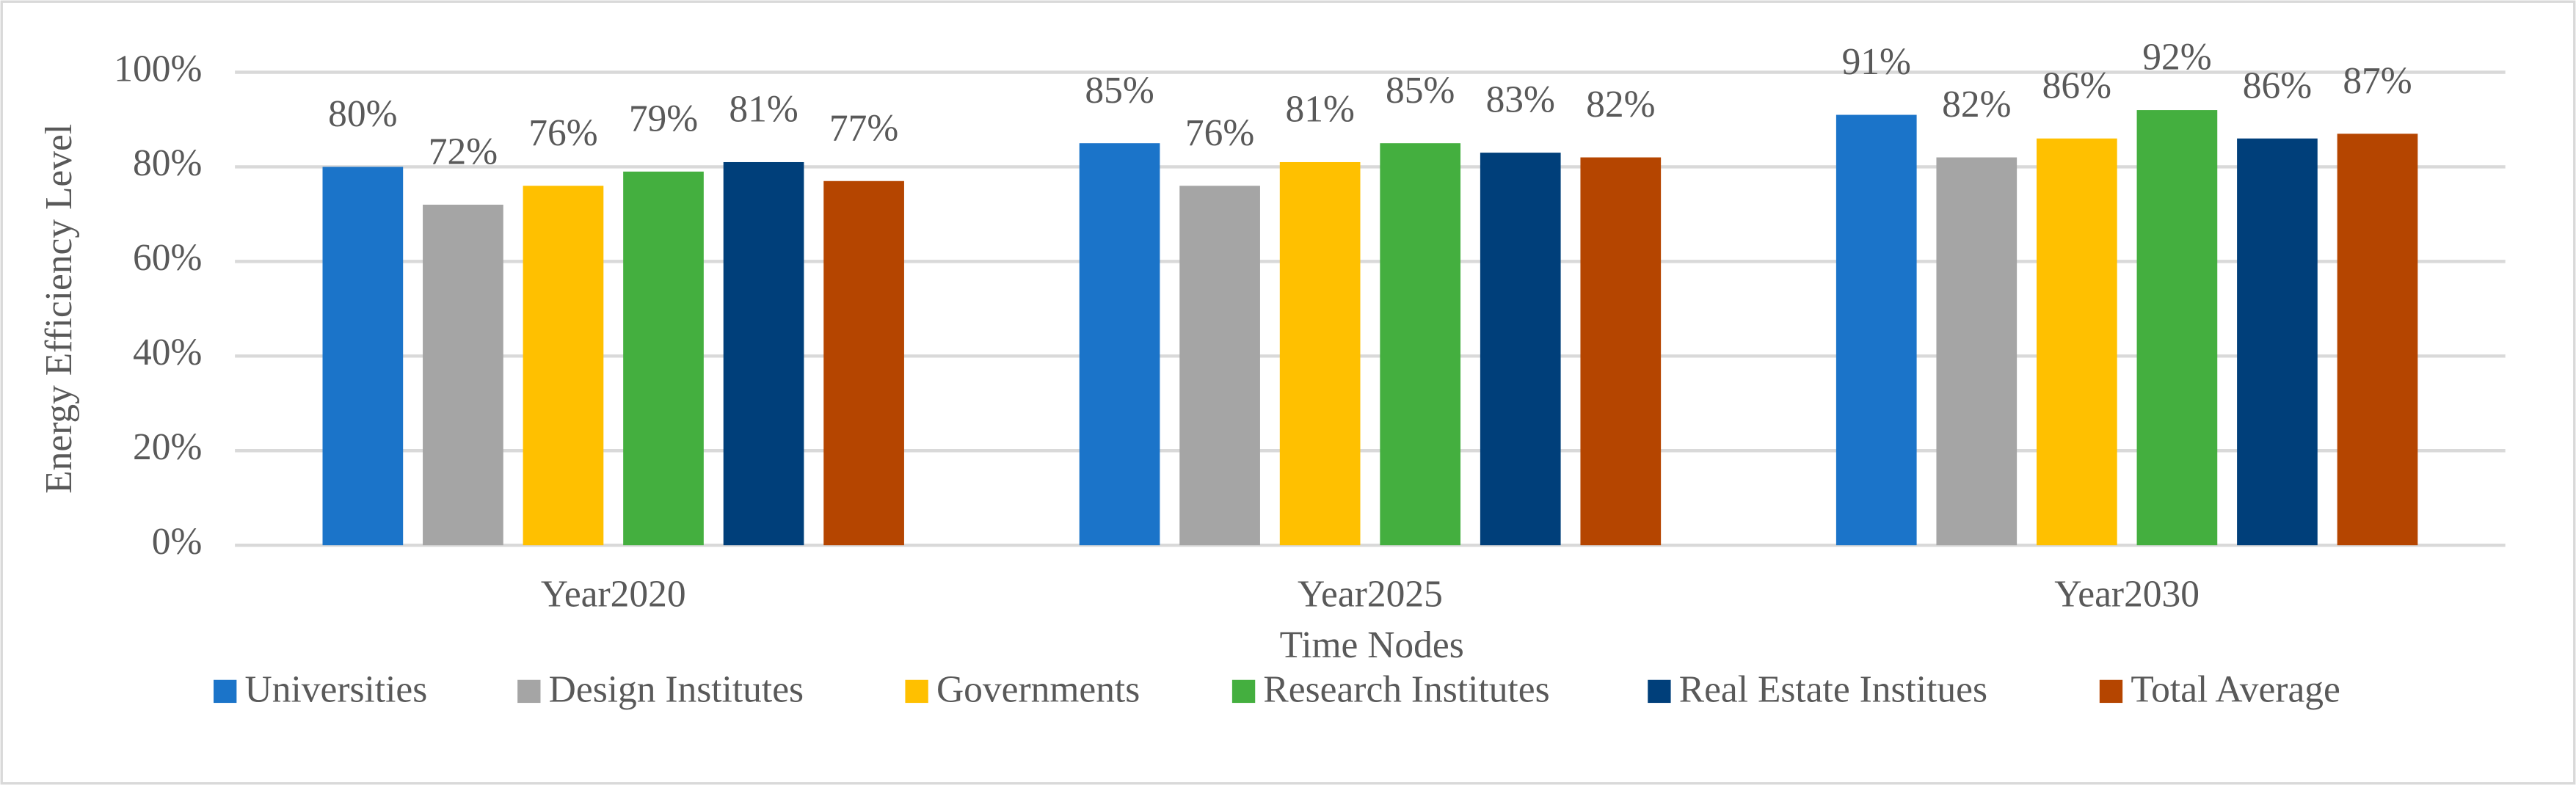 The height and width of the screenshot is (785, 2576). What do you see at coordinates (2176, 57) in the screenshot?
I see `data-label: 92%` at bounding box center [2176, 57].